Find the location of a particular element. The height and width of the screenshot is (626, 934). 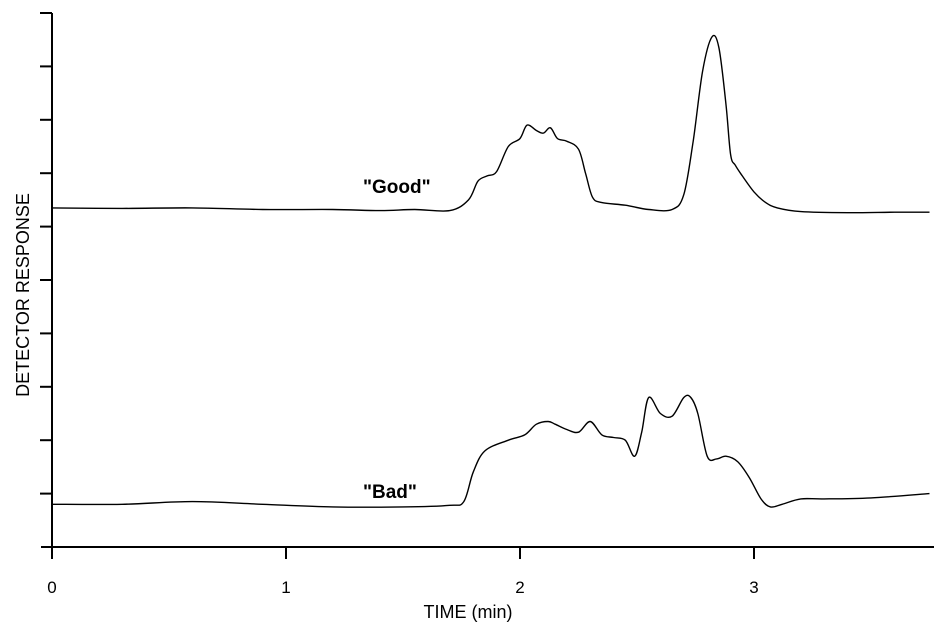

x-tick-label: 2 is located at coordinates (519, 587).